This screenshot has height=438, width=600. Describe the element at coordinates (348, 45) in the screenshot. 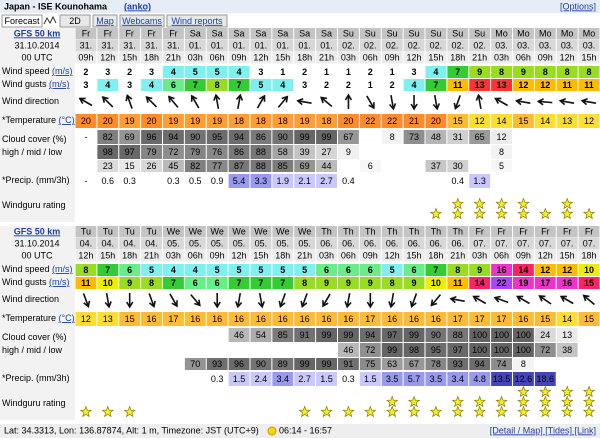

I see `date-label: 02.` at that location.